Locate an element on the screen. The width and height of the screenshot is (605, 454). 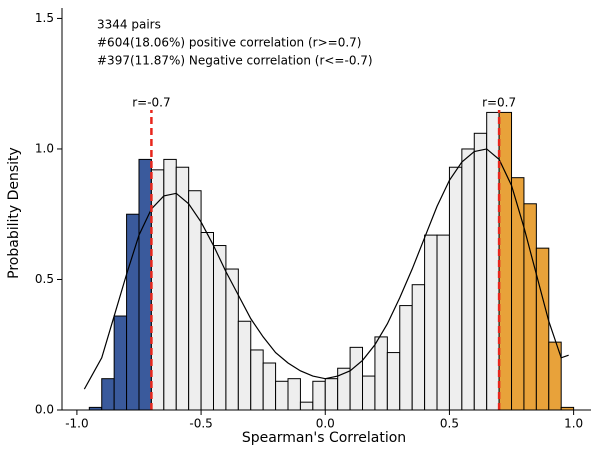
threshold-label: r=-0.7 is located at coordinates (151, 103).